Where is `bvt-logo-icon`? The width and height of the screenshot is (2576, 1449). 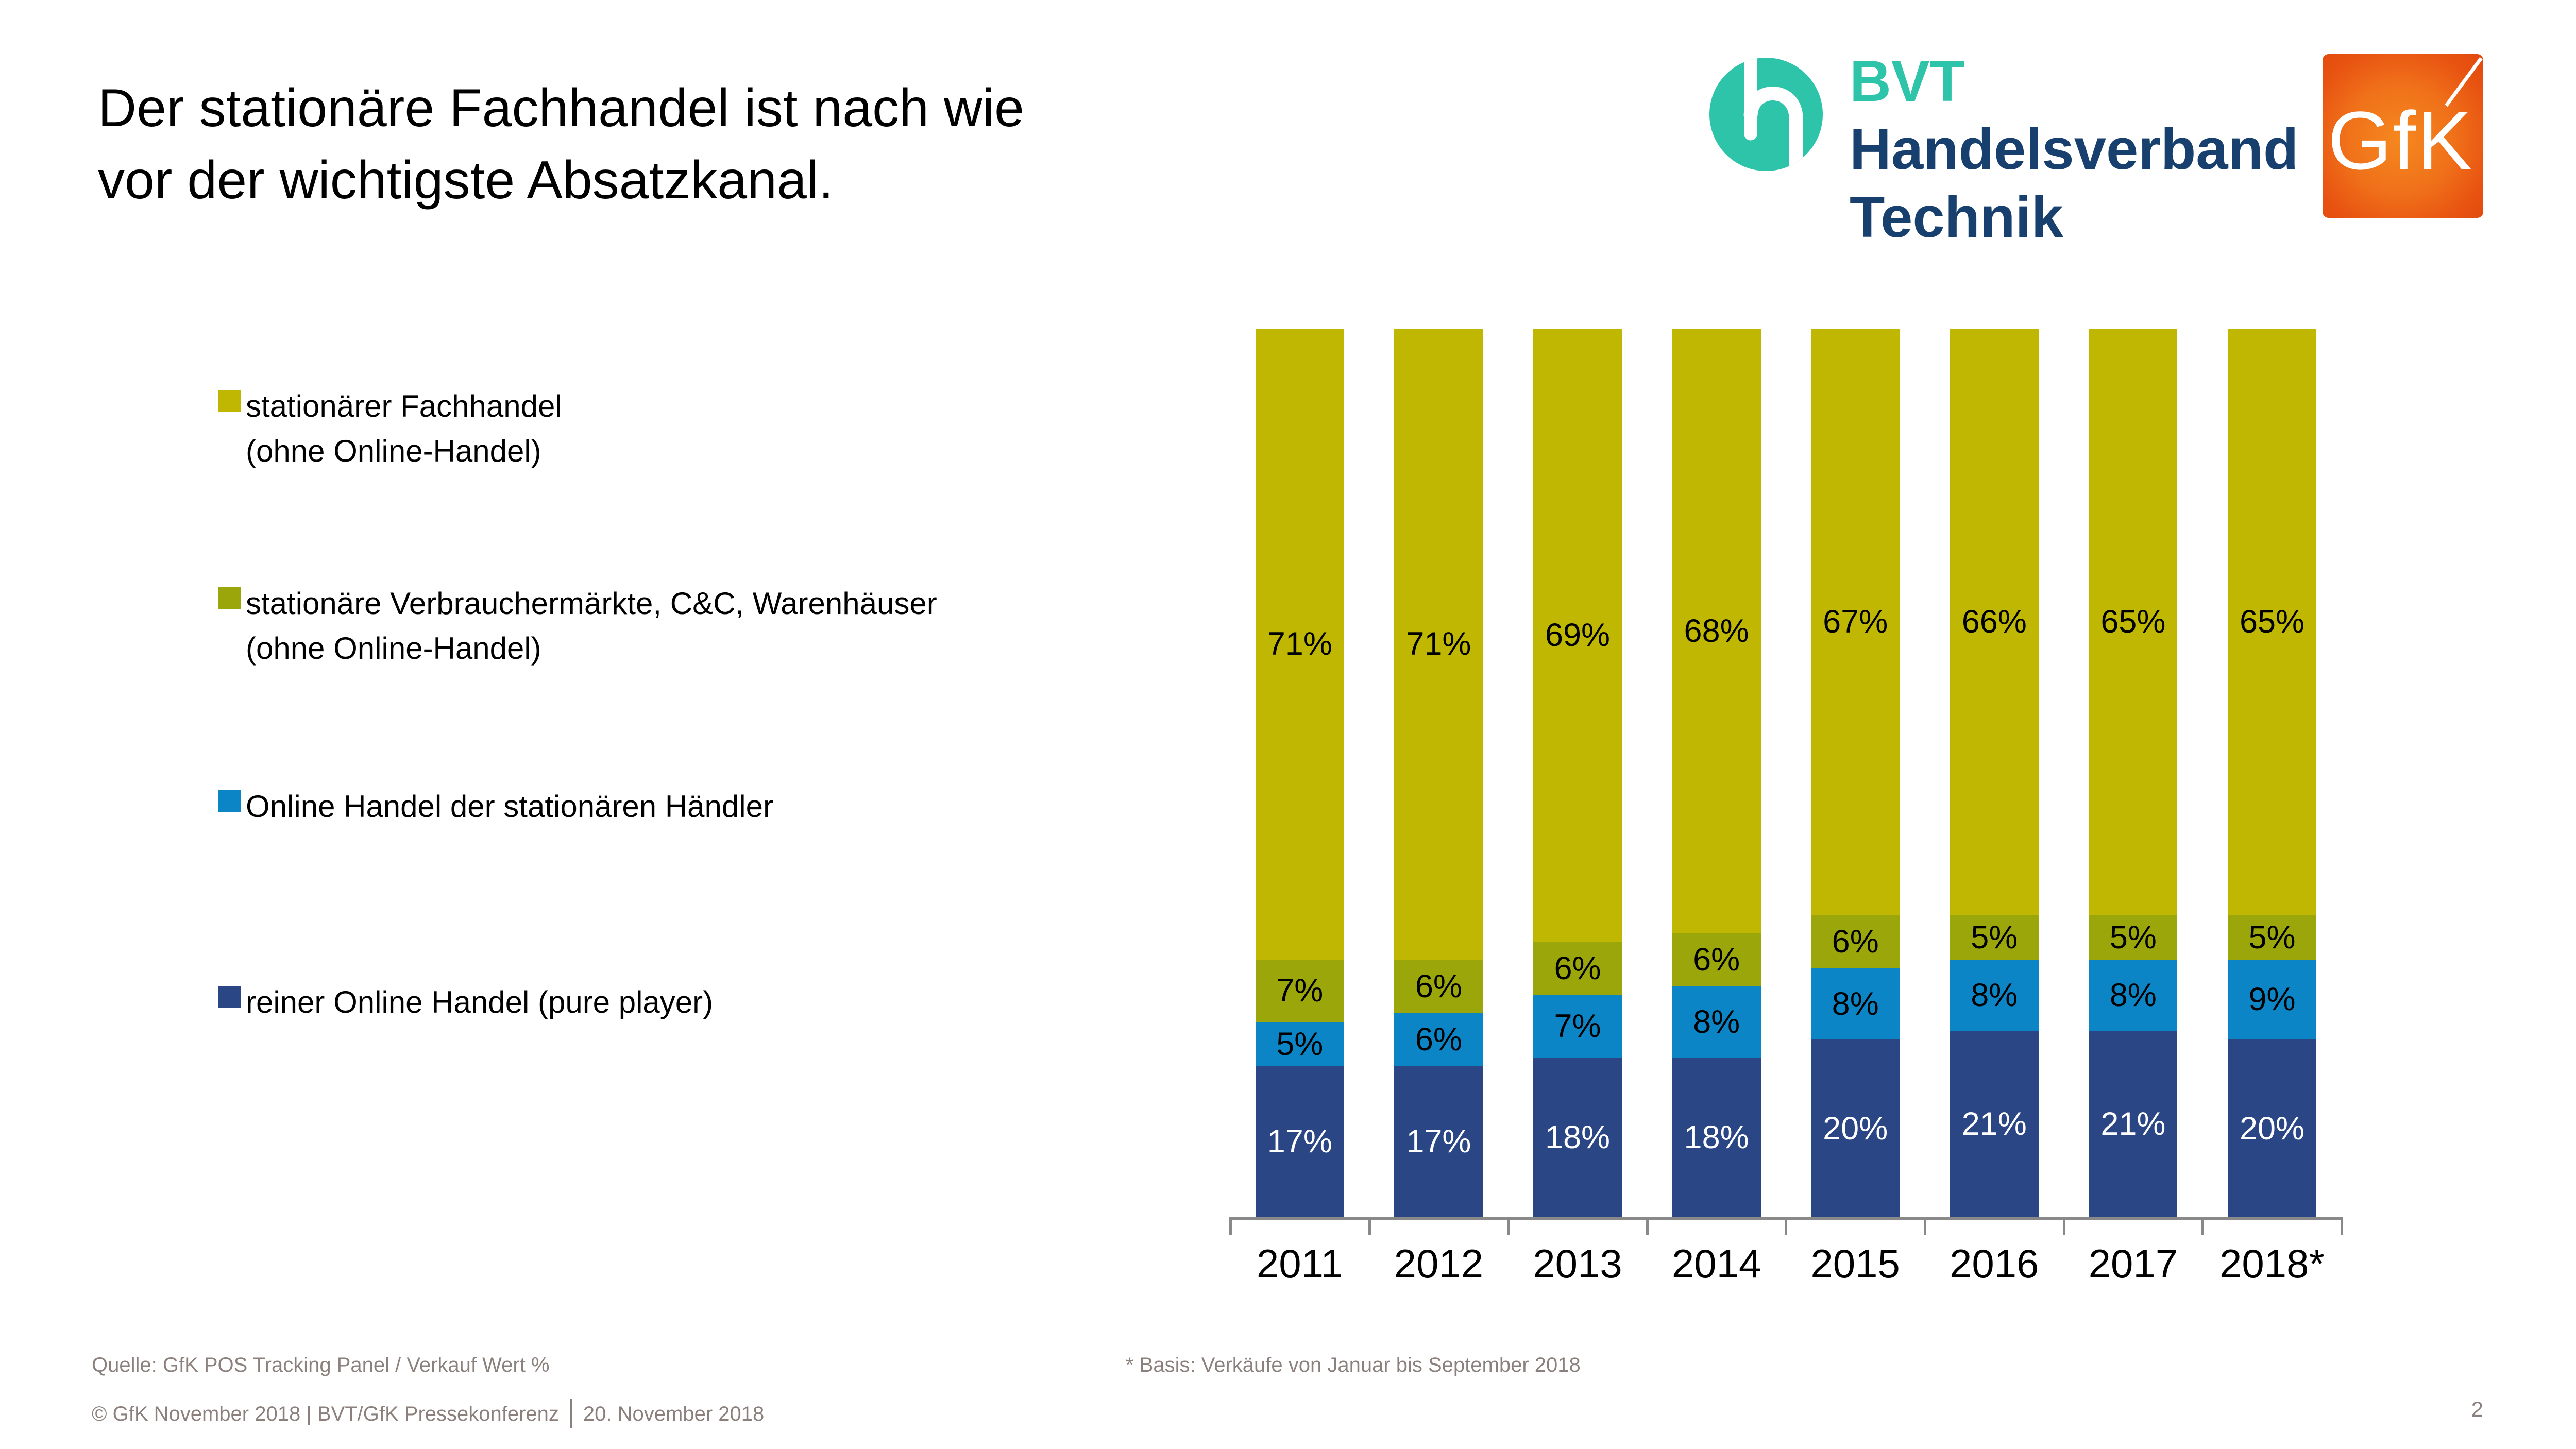 bvt-logo-icon is located at coordinates (1766, 115).